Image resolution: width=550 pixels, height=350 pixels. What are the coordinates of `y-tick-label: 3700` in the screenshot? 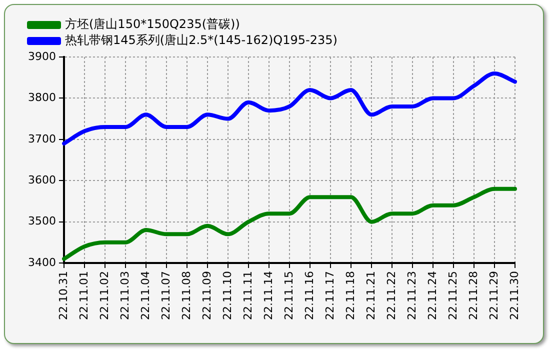 It's located at (42, 139).